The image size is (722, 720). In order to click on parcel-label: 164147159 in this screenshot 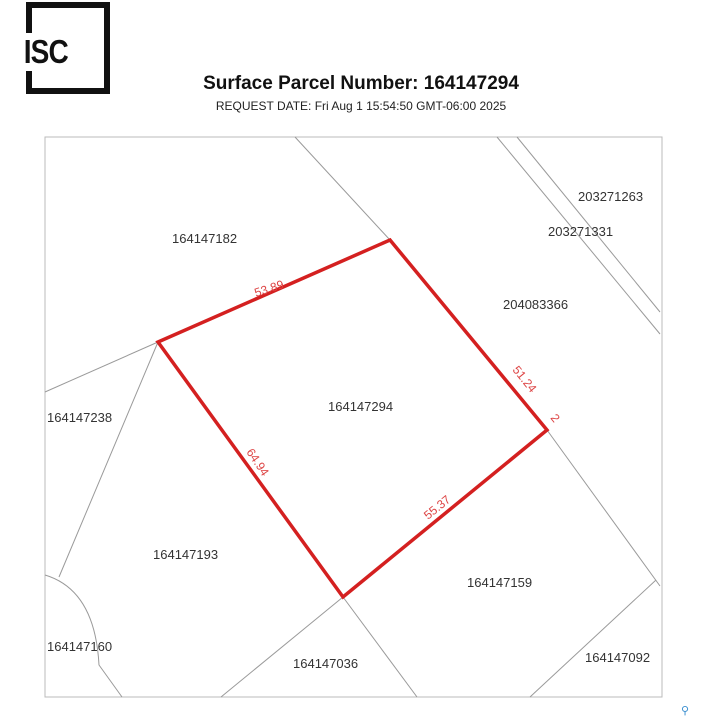, I will do `click(499, 582)`.